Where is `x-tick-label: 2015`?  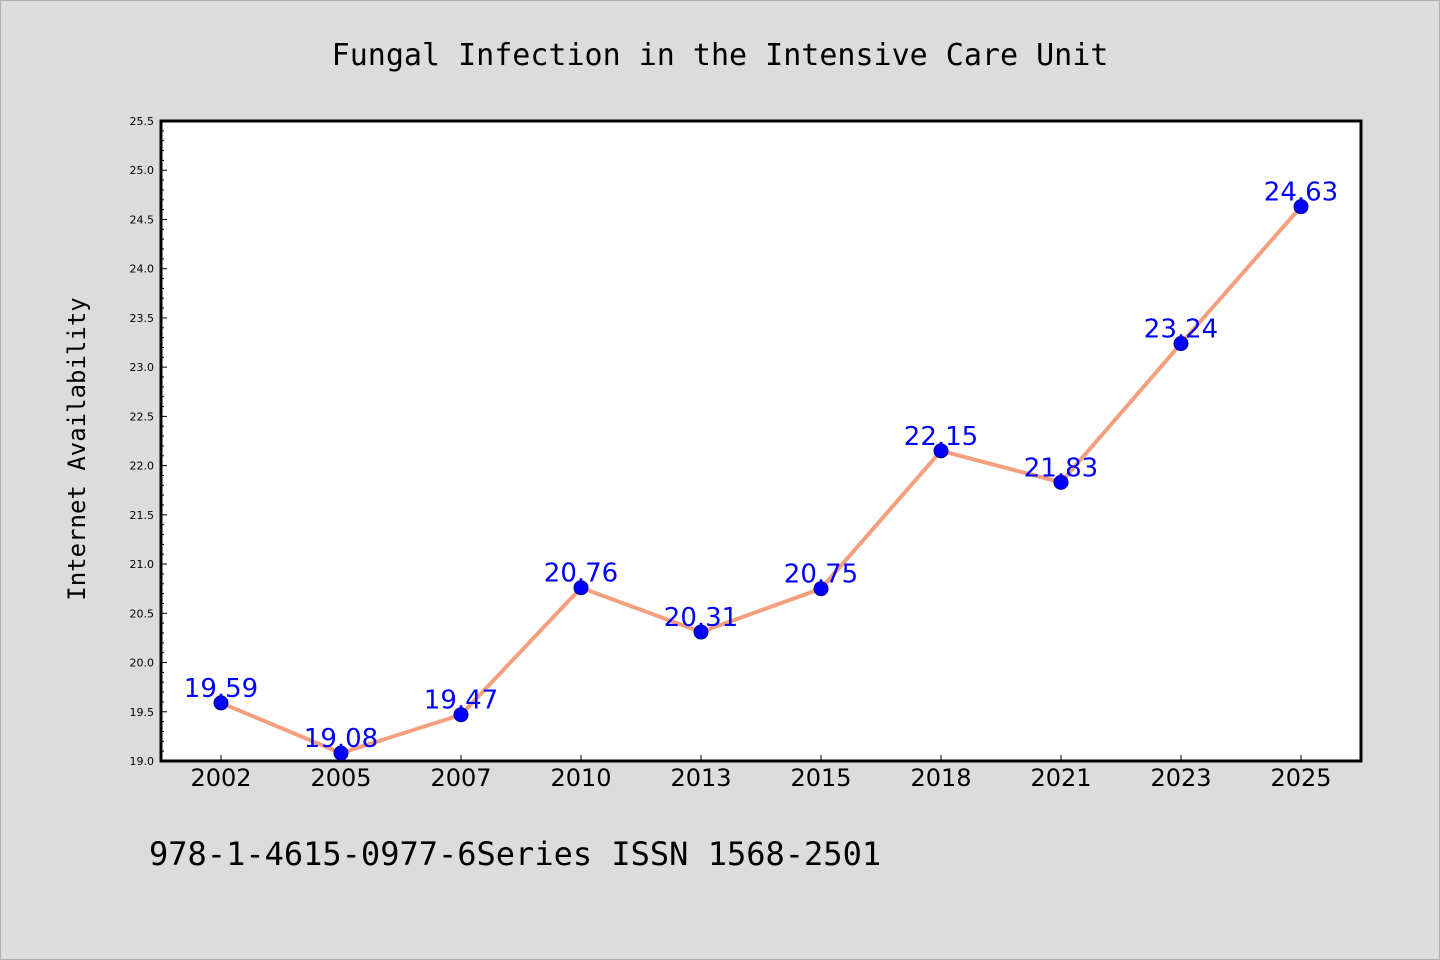
x-tick-label: 2015 is located at coordinates (820, 778).